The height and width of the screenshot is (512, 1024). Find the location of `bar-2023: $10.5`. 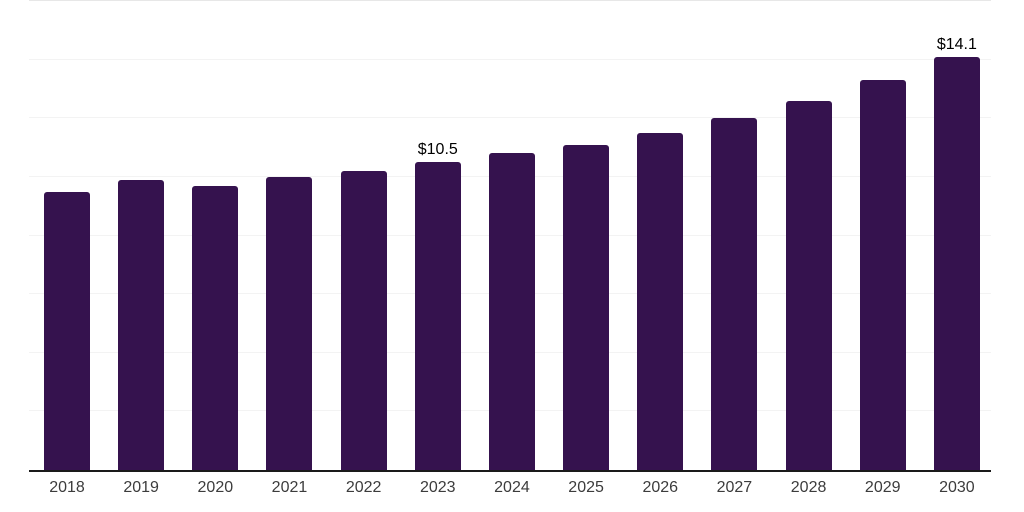

bar-2023: $10.5 is located at coordinates (437, 305).